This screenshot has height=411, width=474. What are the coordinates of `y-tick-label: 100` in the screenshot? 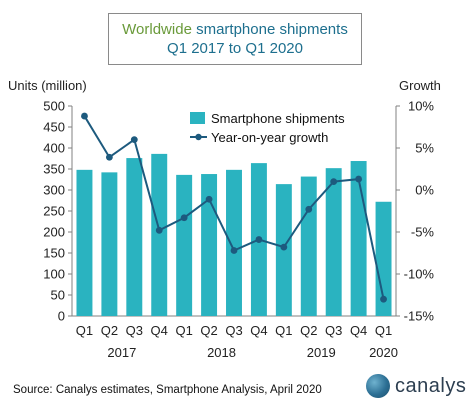 It's located at (54, 274).